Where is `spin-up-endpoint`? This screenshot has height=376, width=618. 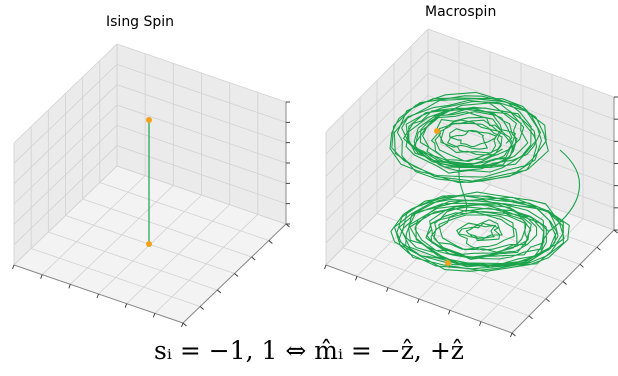
spin-up-endpoint is located at coordinates (149, 120).